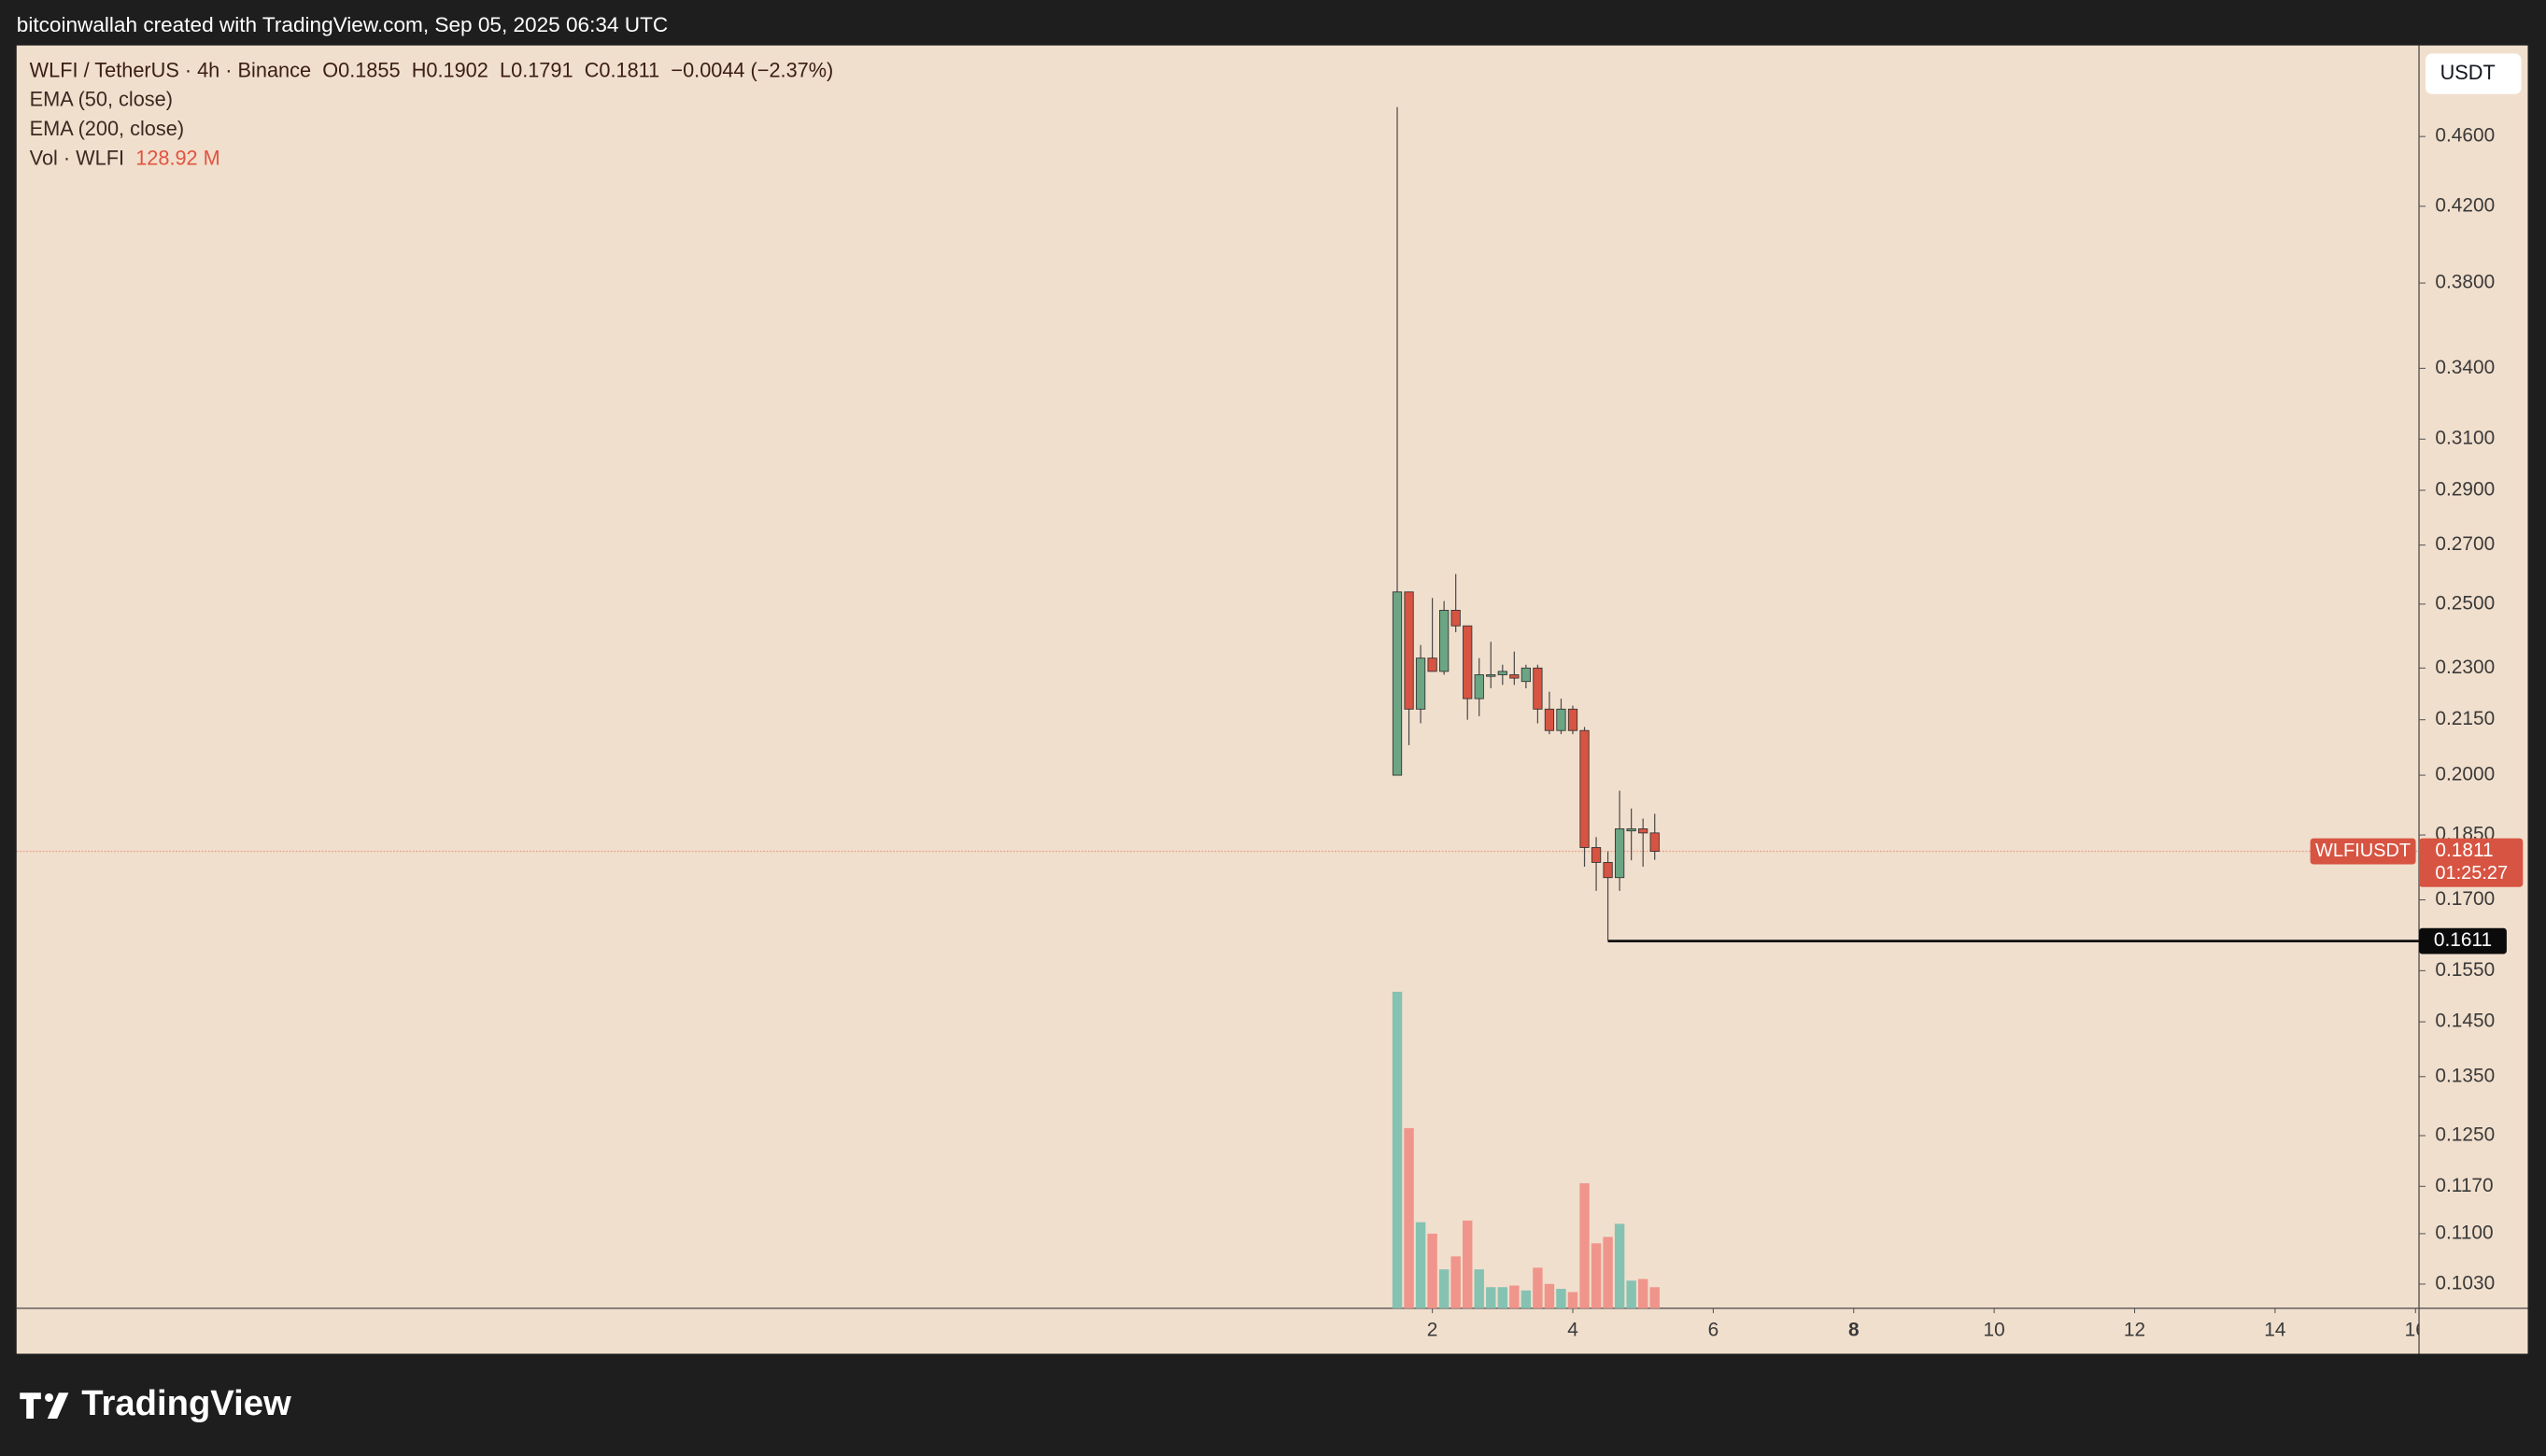  I want to click on y-tick-label: 0.3400, so click(2465, 367).